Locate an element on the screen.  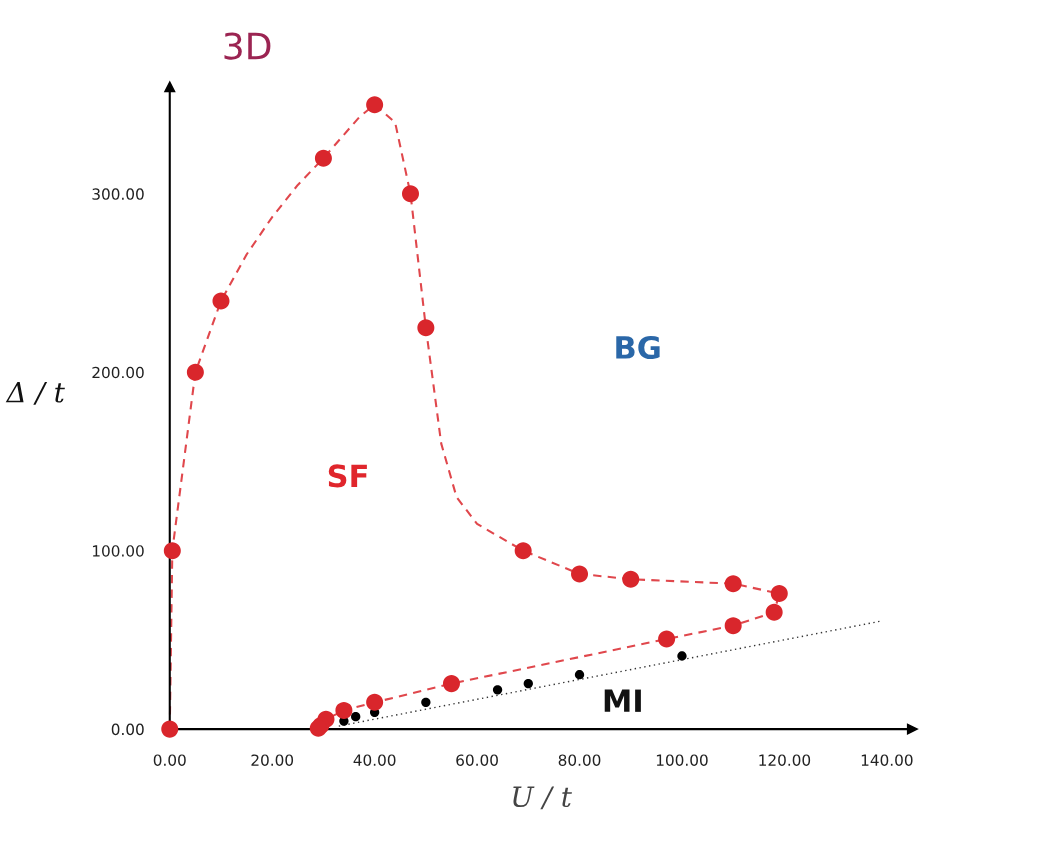
x-tick-label: 140.00 is located at coordinates (887, 760).